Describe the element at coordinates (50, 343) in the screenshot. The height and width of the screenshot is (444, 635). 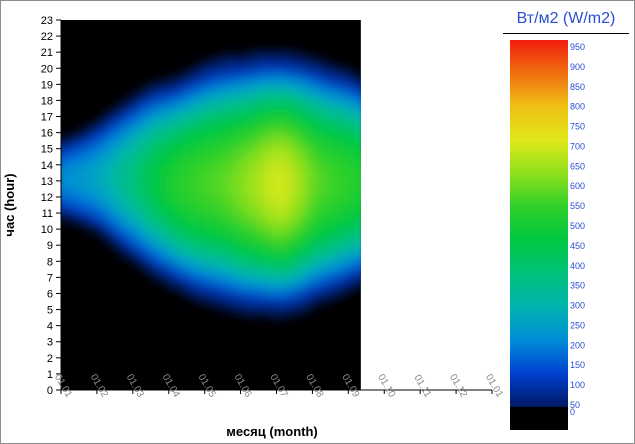
I see `y-tick-label: 3` at that location.